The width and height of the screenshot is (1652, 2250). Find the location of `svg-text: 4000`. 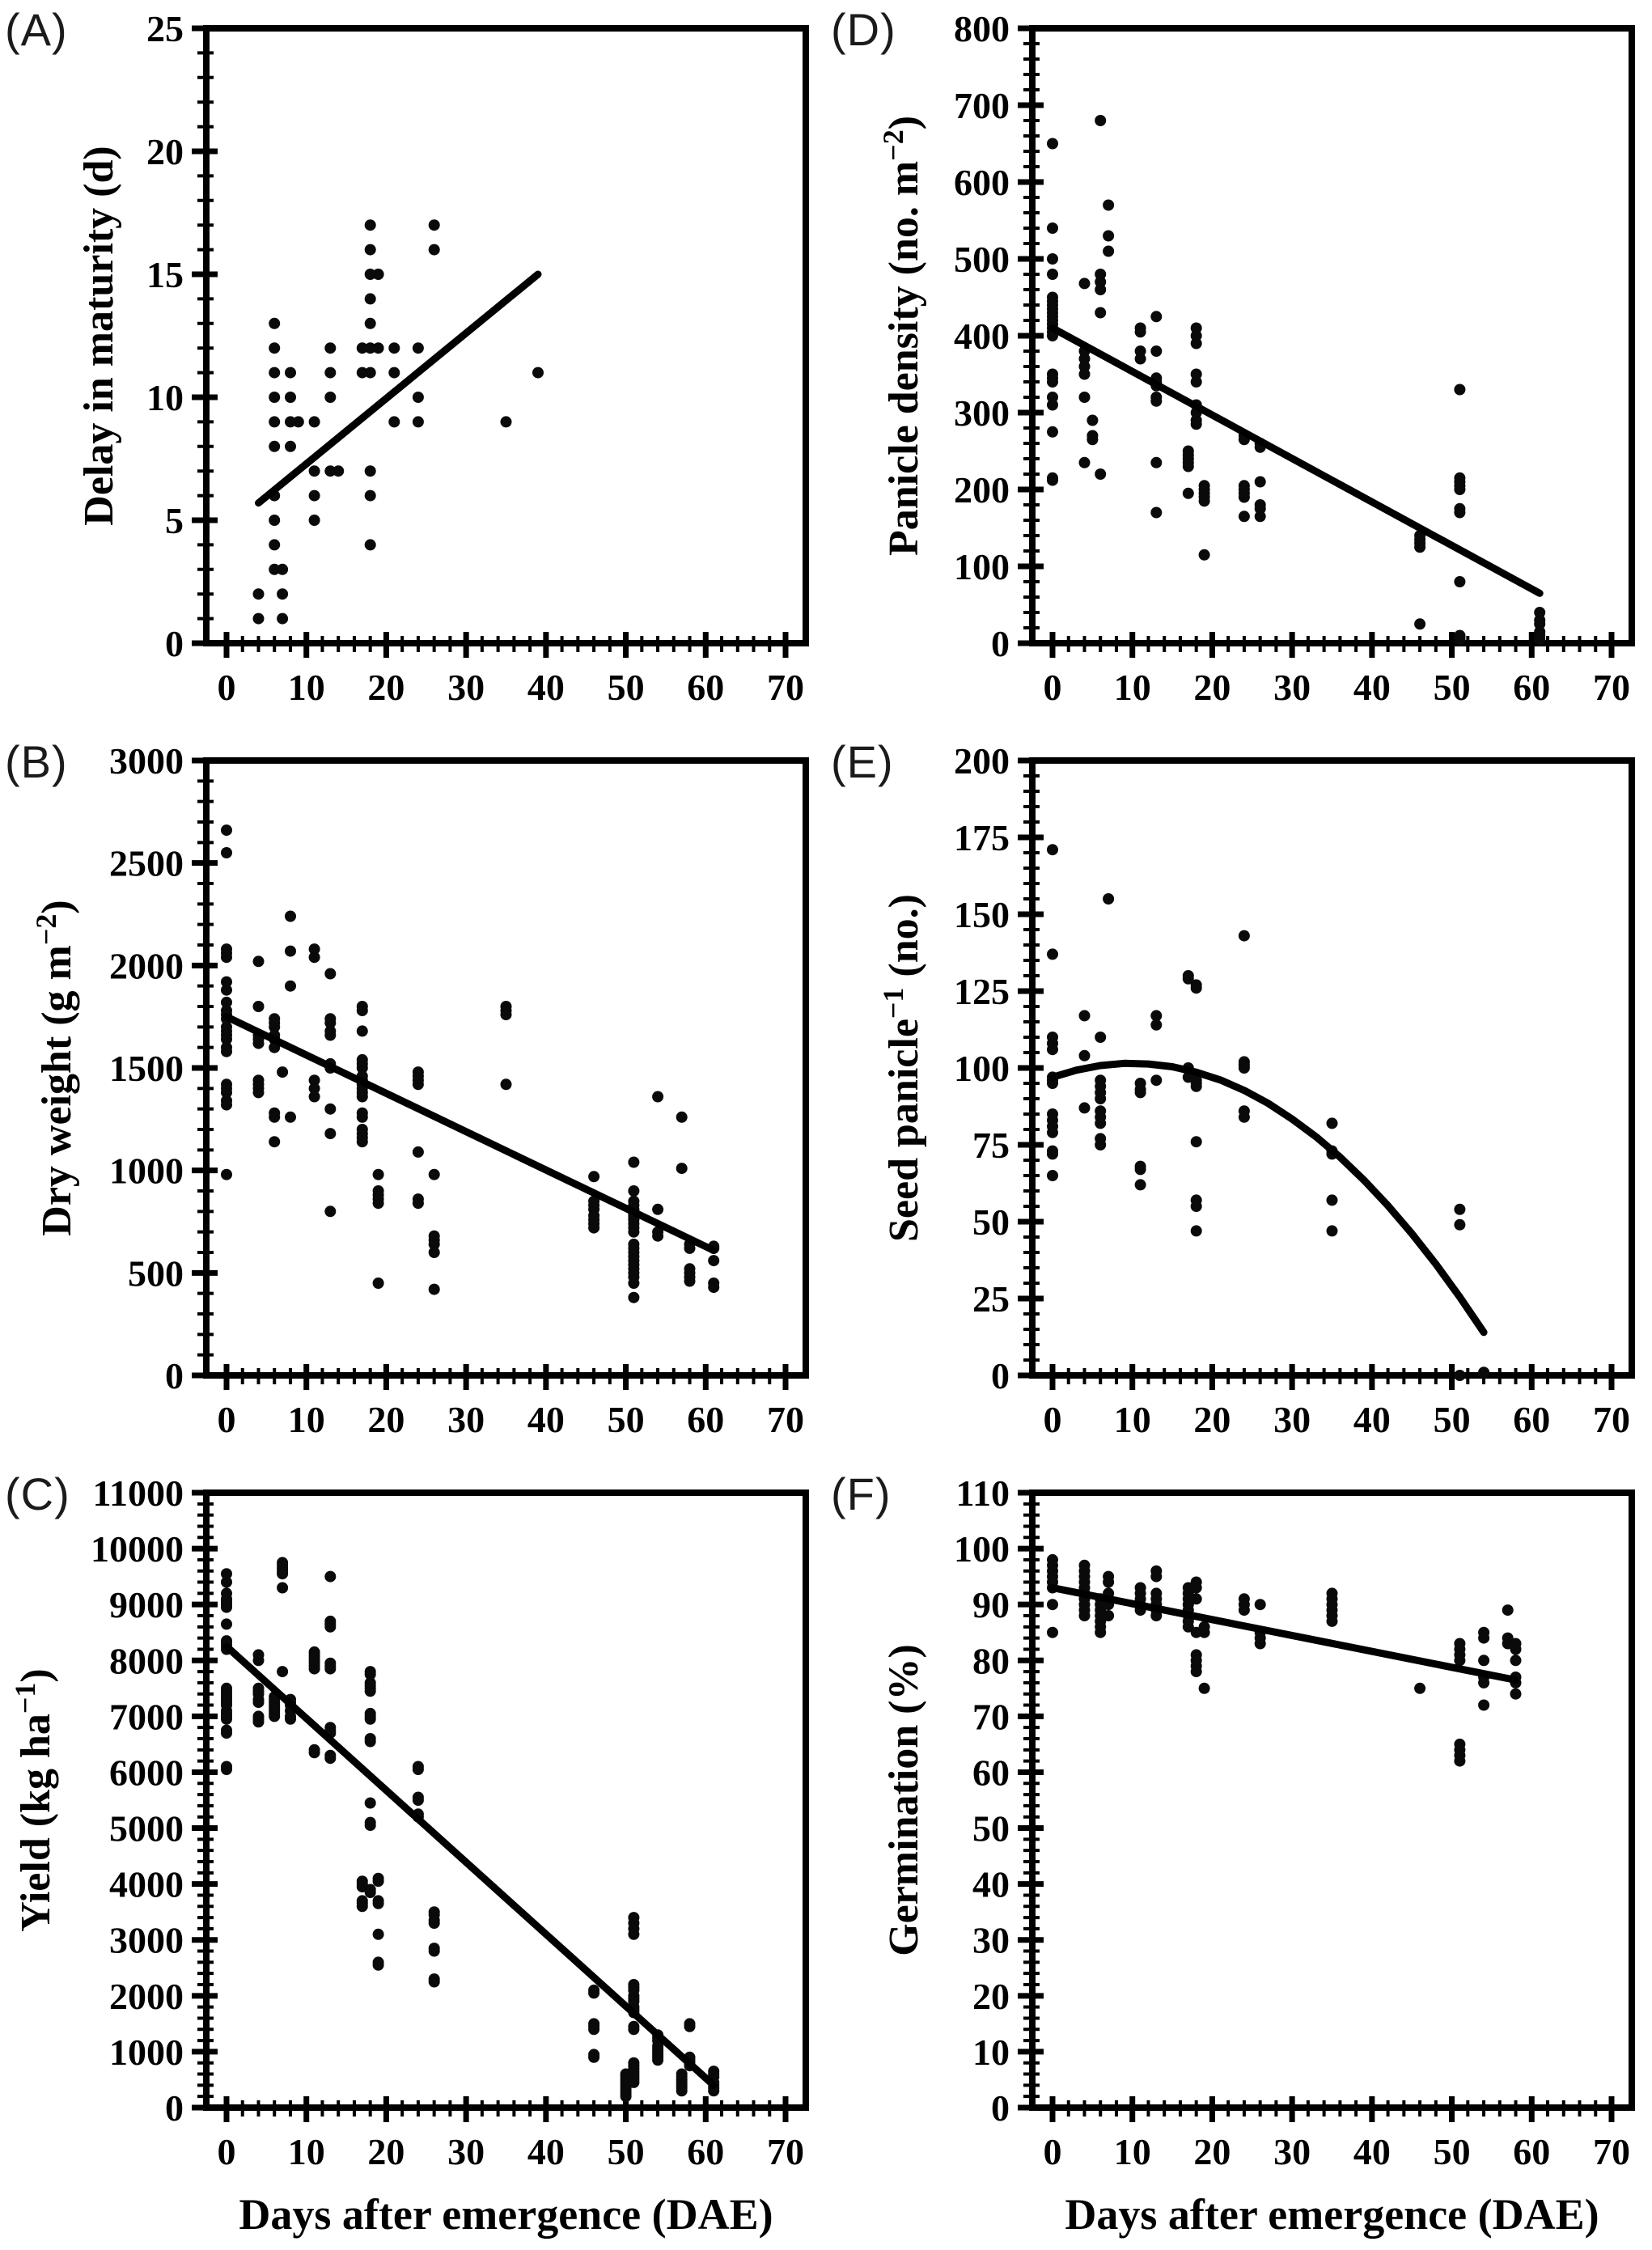

svg-text: 4000 is located at coordinates (146, 1885).